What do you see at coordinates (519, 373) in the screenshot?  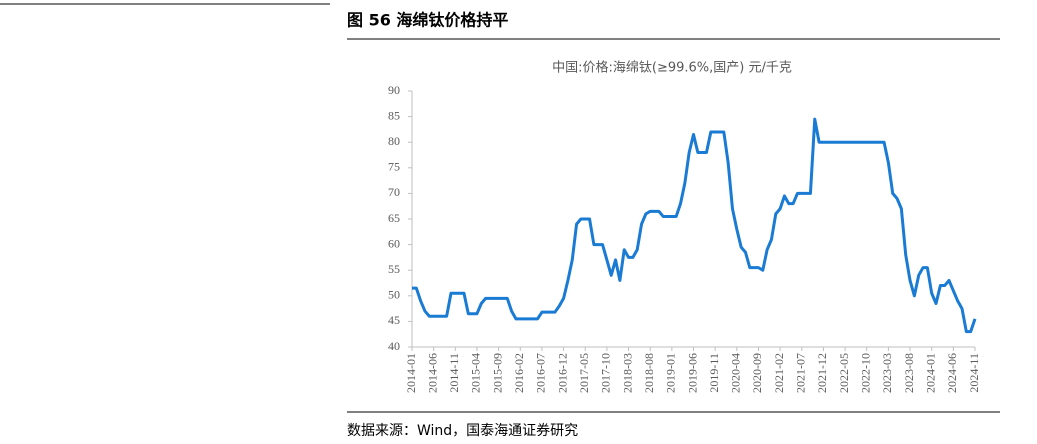 I see `x-tick-label: 2016-02` at bounding box center [519, 373].